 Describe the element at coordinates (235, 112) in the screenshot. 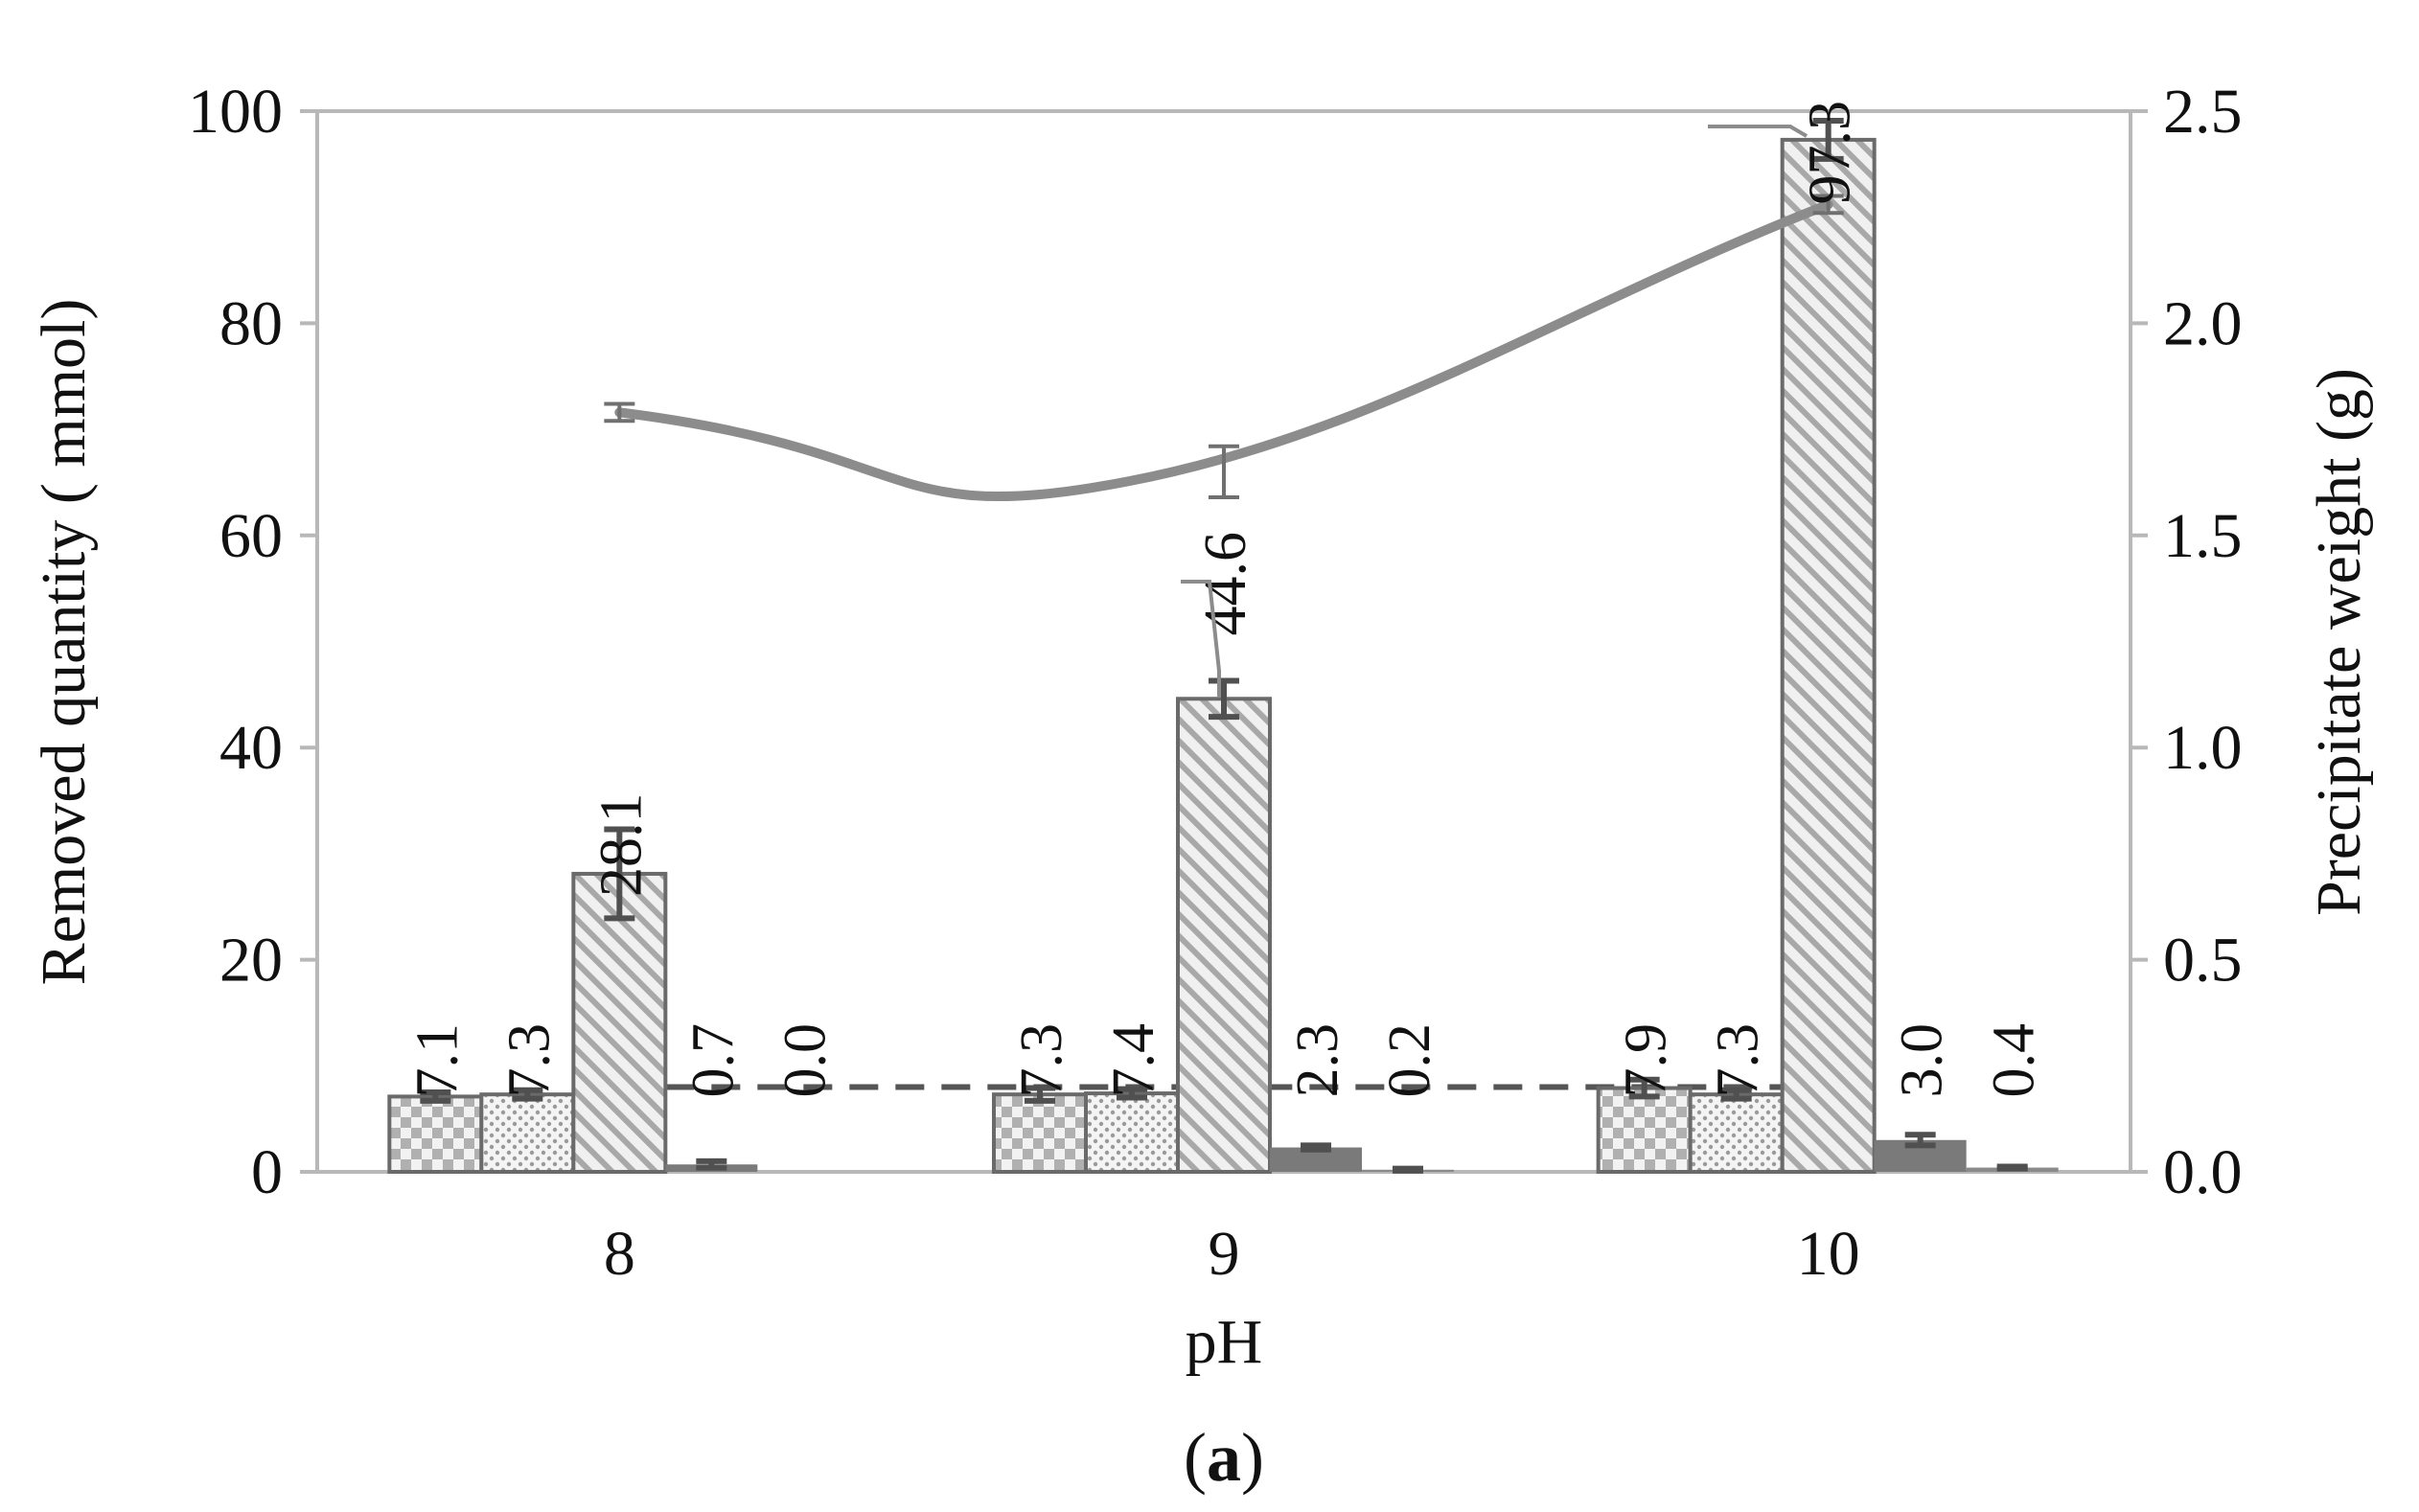

I see `y-tick-label: 100` at that location.